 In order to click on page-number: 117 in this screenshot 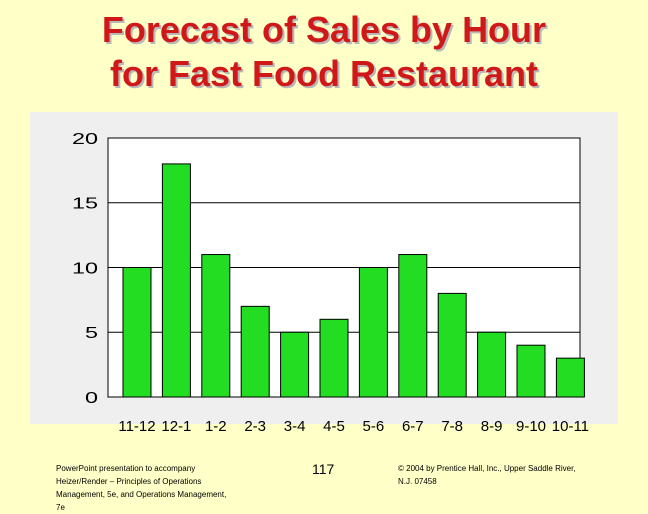, I will do `click(323, 469)`.